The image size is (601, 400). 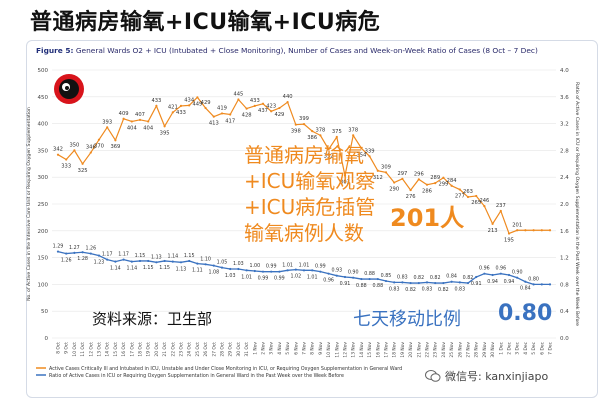 What do you see at coordinates (43, 125) in the screenshot?
I see `y-left-tick-label: 400` at bounding box center [43, 125].